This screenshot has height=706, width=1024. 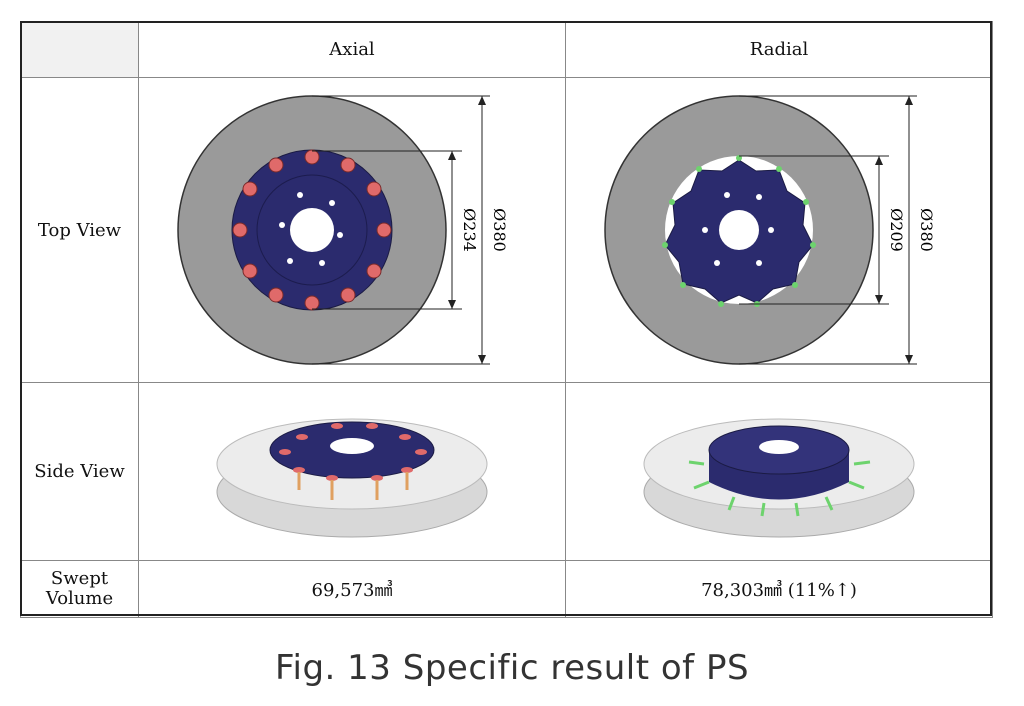 I want to click on header-corner, so click(x=79, y=49).